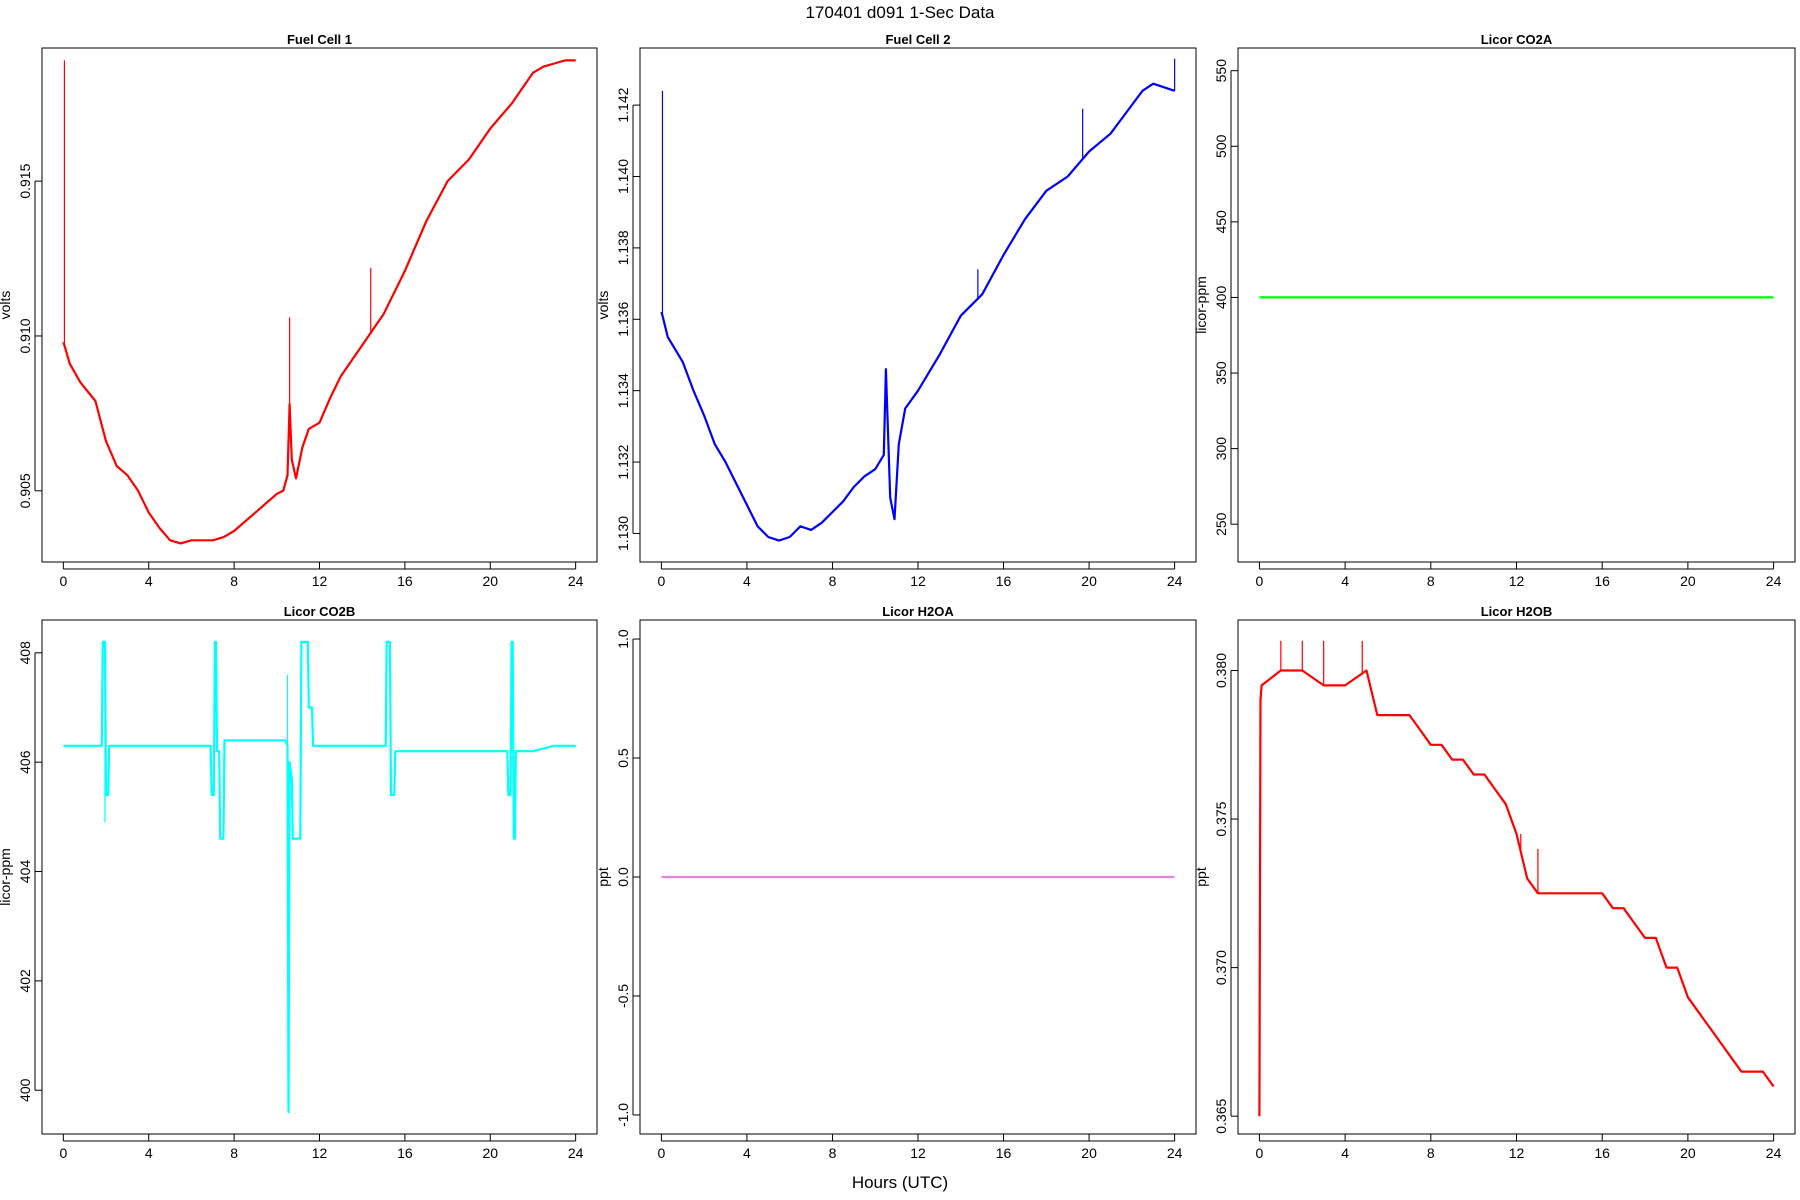  I want to click on y-tick-label: 0.915, so click(25, 180).